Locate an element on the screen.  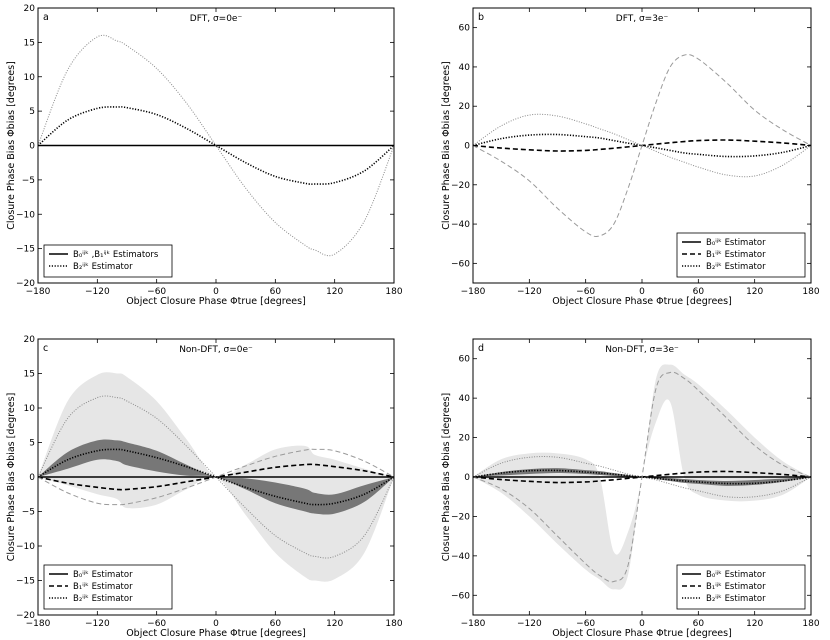
y-tick-label: −5 is located at coordinates (28, 513).